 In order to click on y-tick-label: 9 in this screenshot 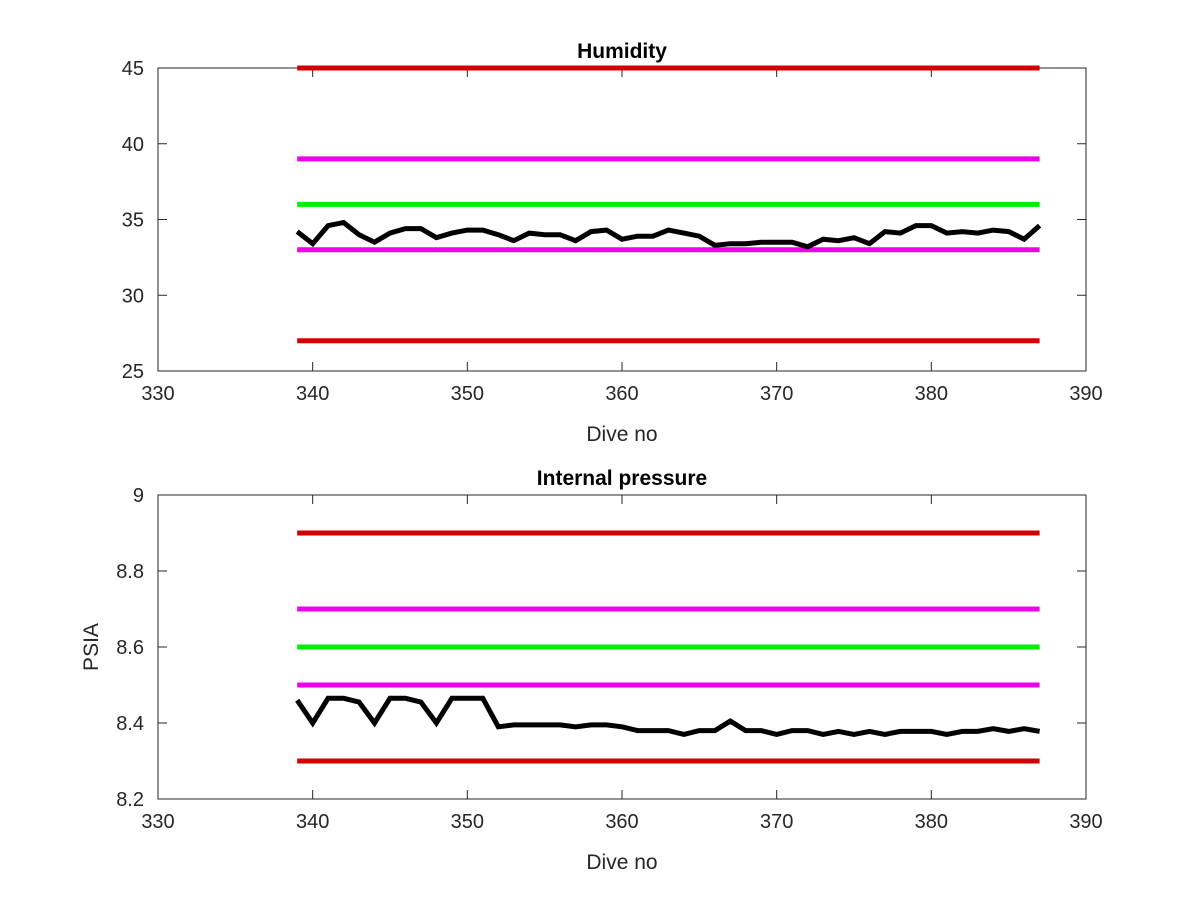, I will do `click(138, 496)`.